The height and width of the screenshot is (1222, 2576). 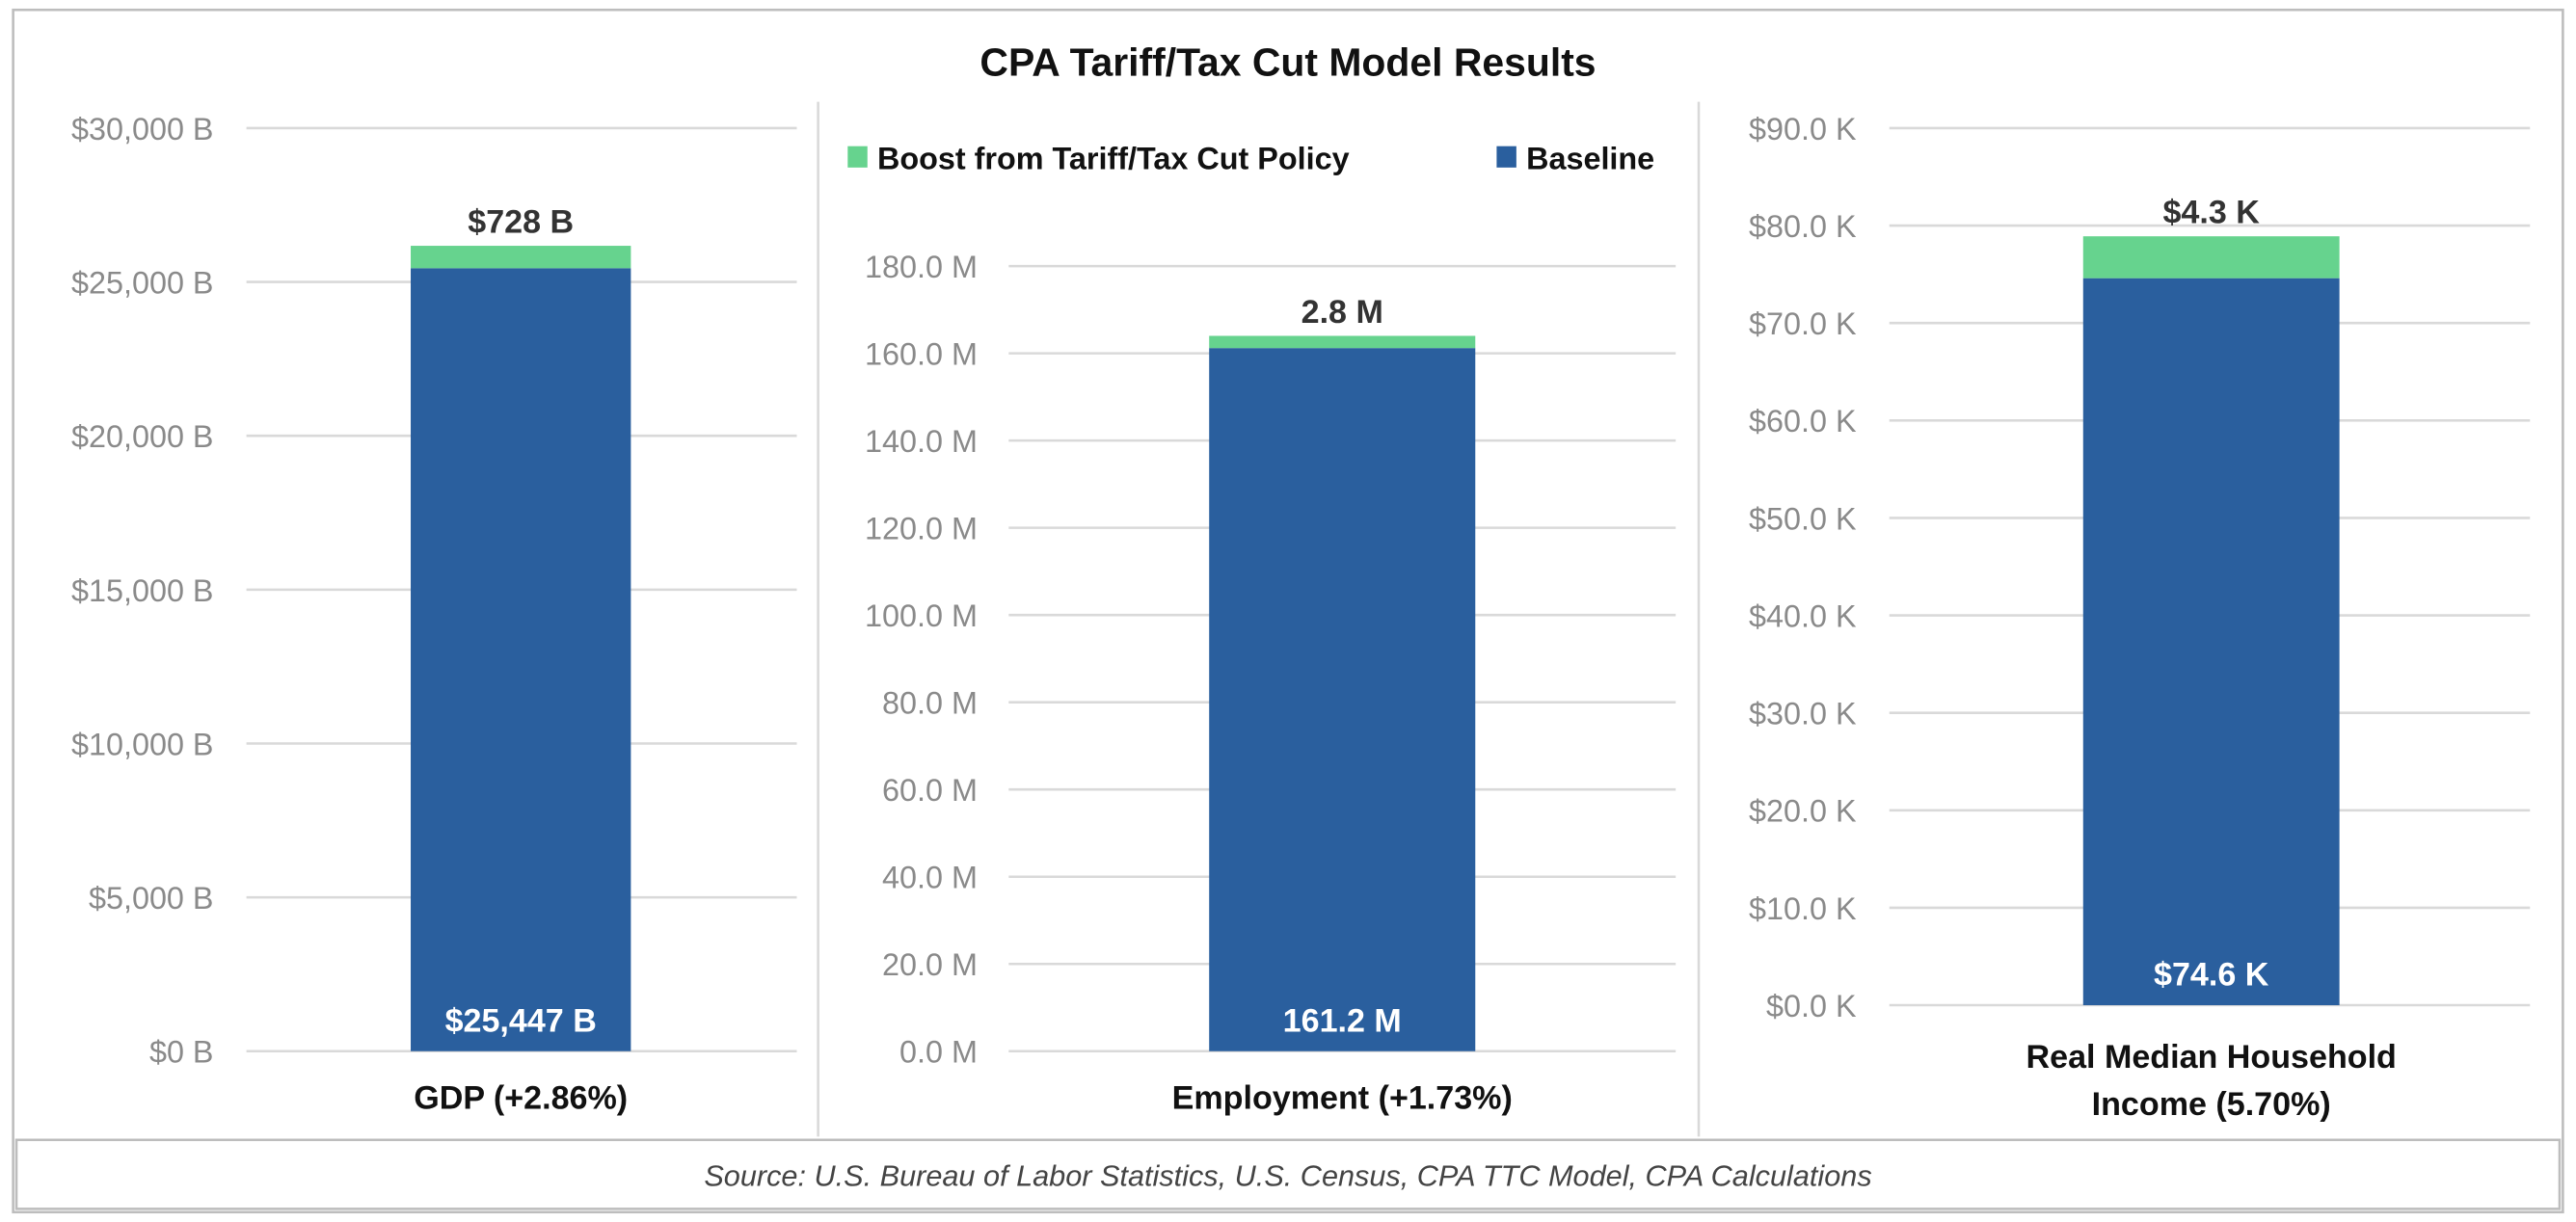 What do you see at coordinates (939, 1052) in the screenshot?
I see `y-tick-label: 0.0 M` at bounding box center [939, 1052].